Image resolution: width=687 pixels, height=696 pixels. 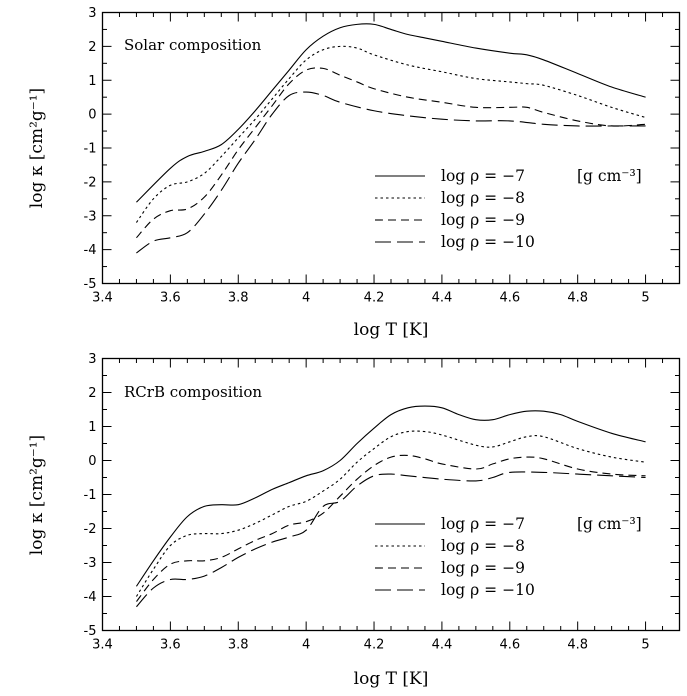 I want to click on panel-label: Solar composition, so click(x=193, y=45).